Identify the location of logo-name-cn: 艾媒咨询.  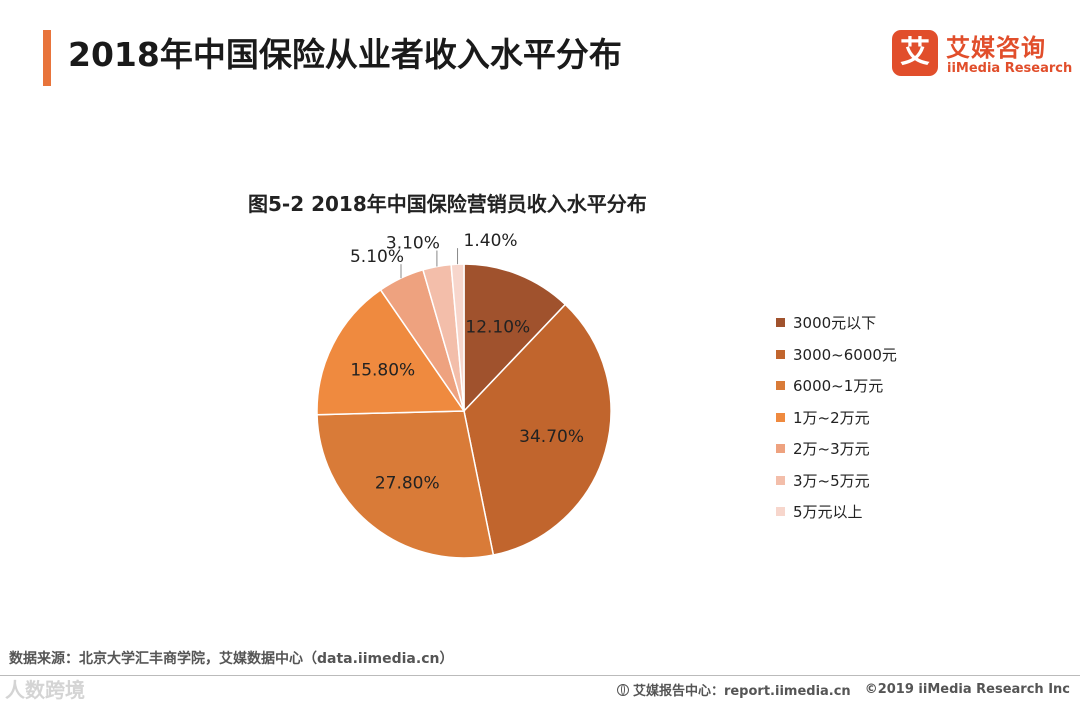
(996, 48).